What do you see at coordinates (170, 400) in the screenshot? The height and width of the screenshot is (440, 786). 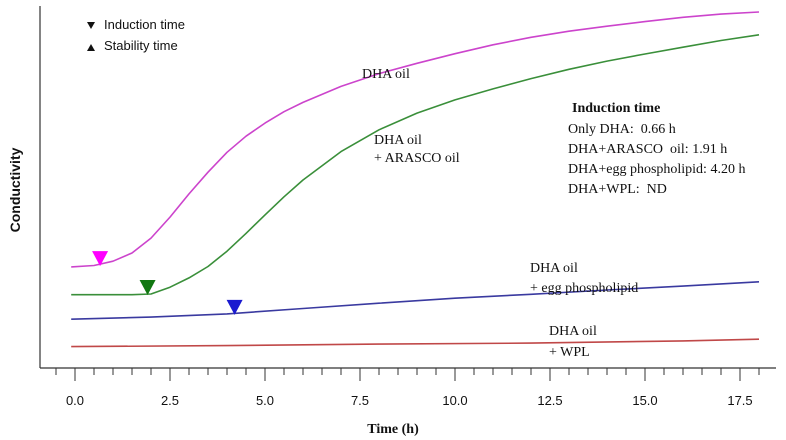 I see `x-tick-label: 2.5` at bounding box center [170, 400].